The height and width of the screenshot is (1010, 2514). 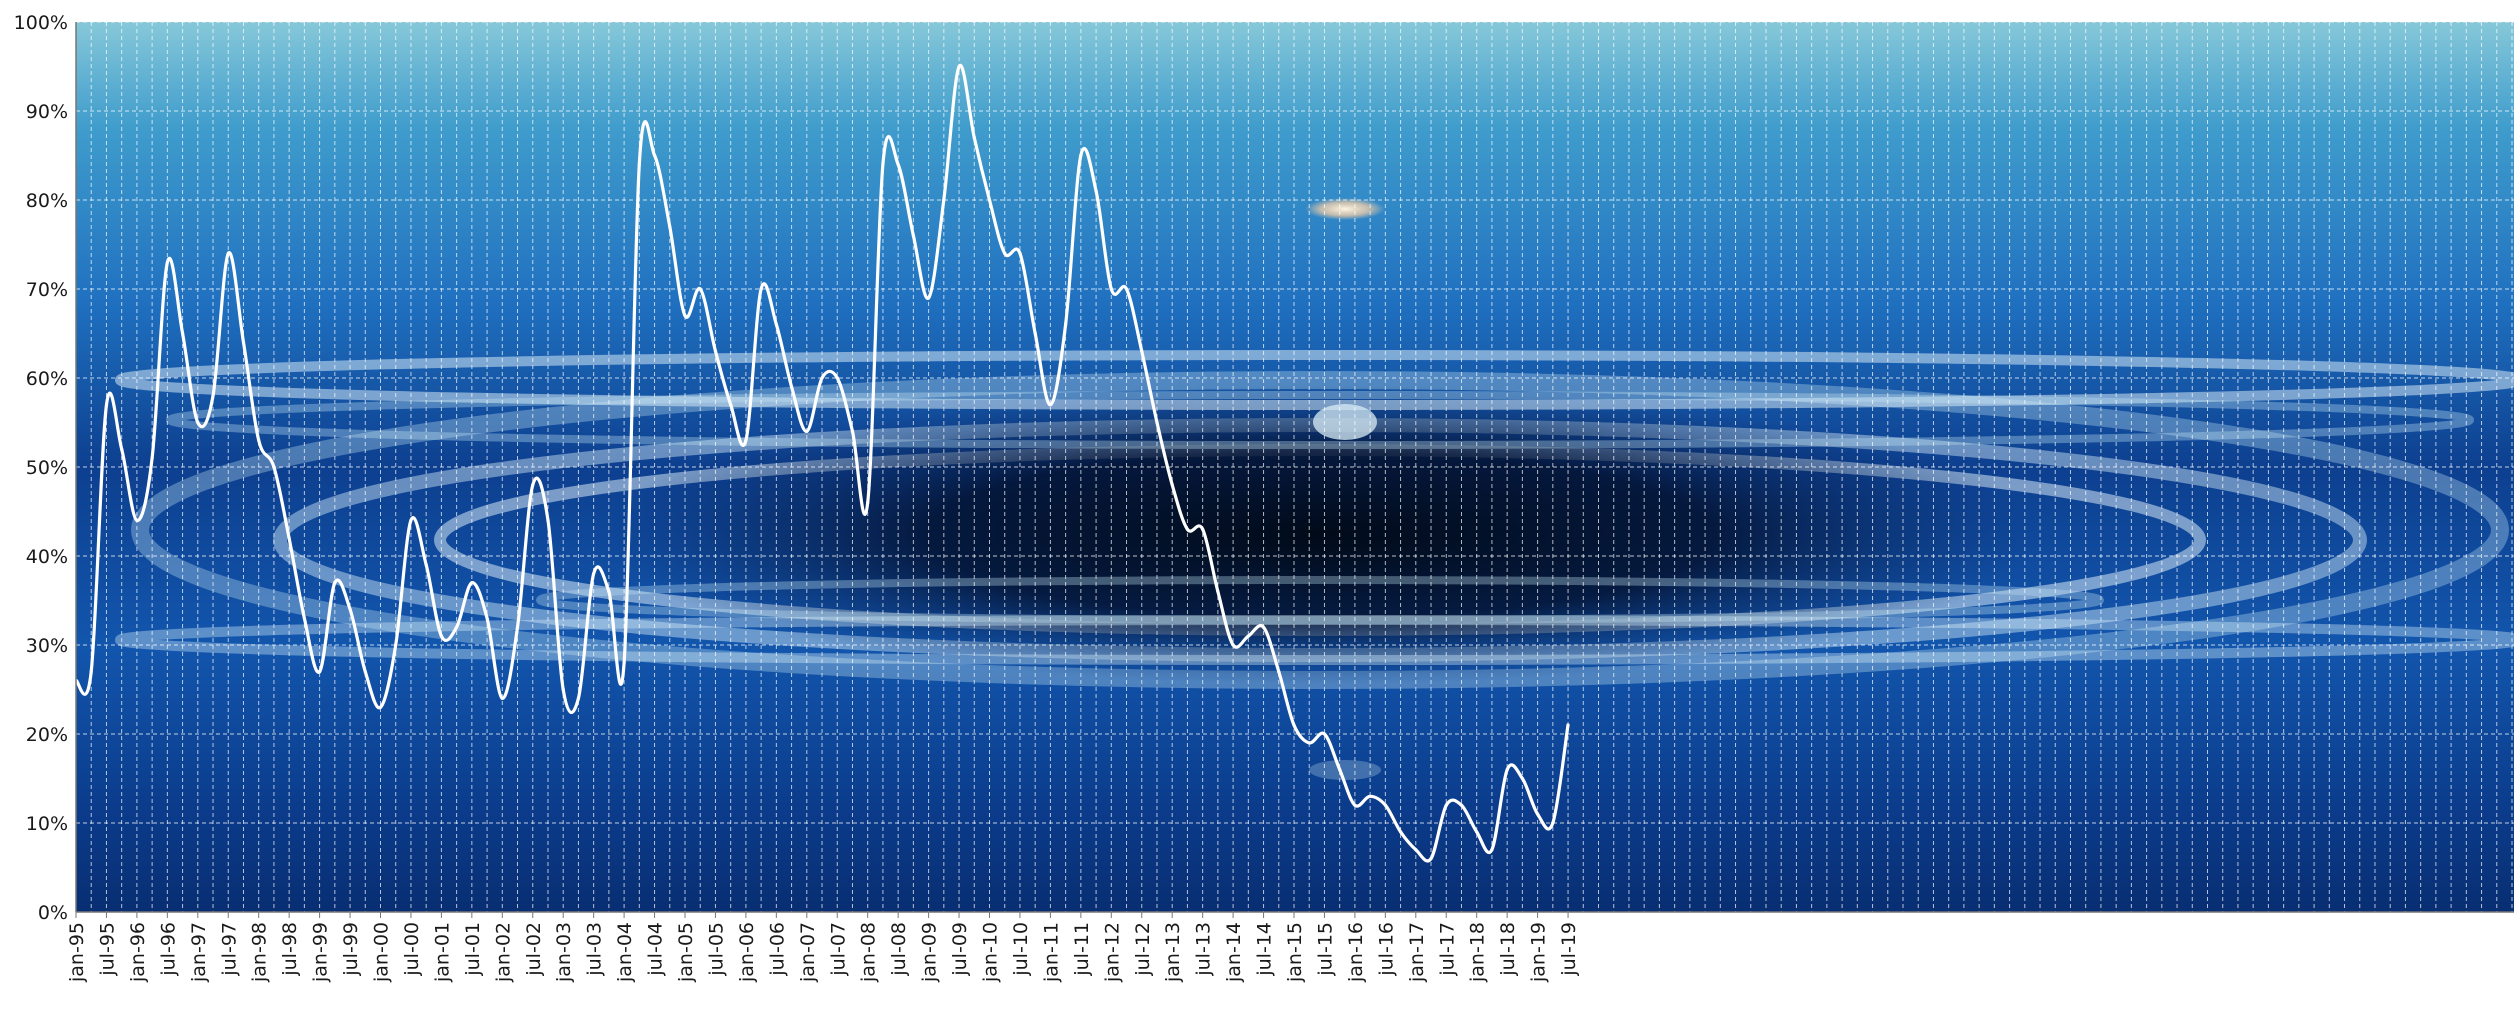 I want to click on x-tick-label: jan-18, so click(x=1478, y=952).